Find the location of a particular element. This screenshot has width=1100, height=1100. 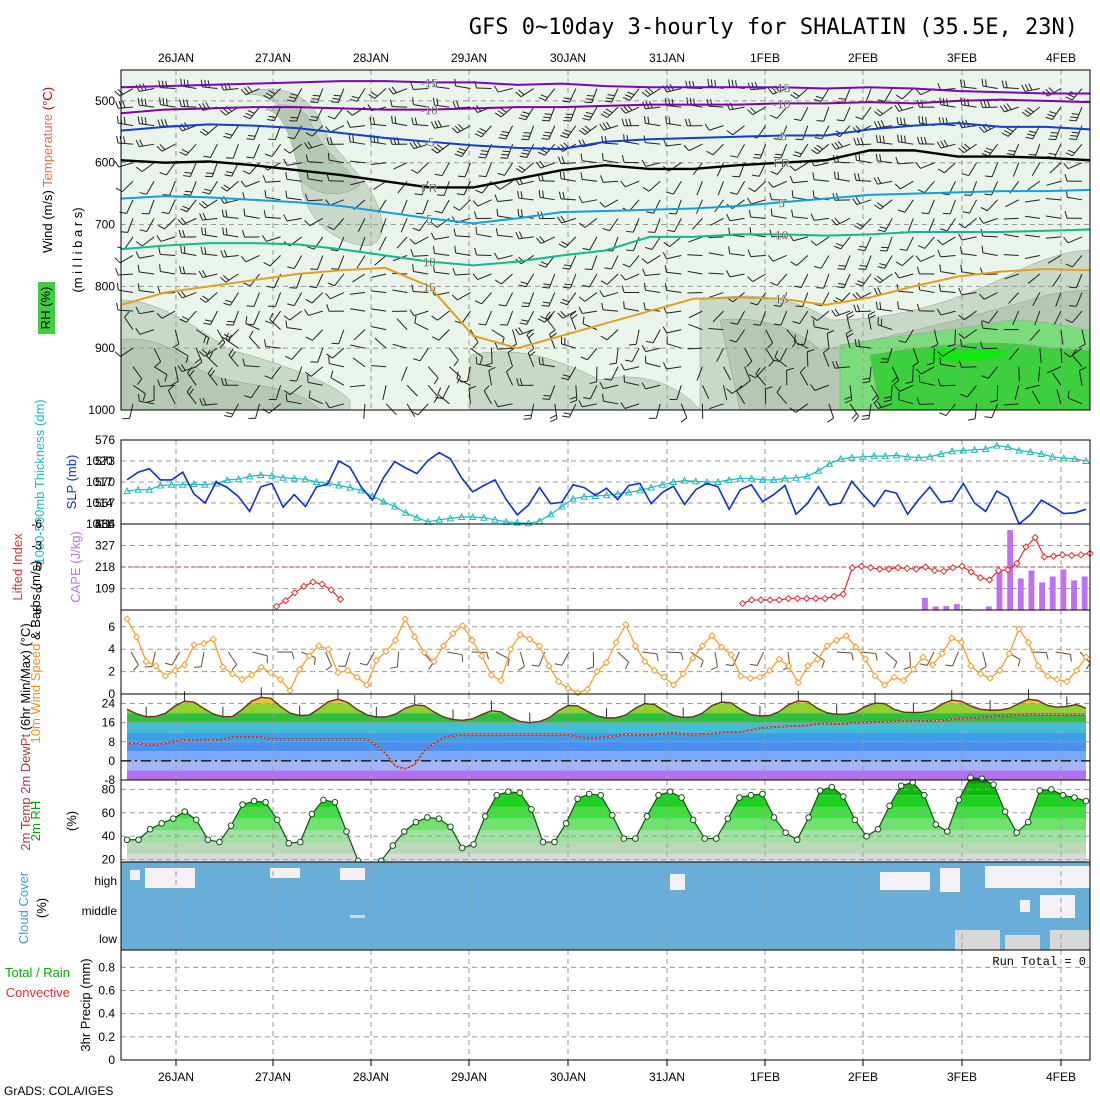

rh-tick: 60 is located at coordinates (109, 813).